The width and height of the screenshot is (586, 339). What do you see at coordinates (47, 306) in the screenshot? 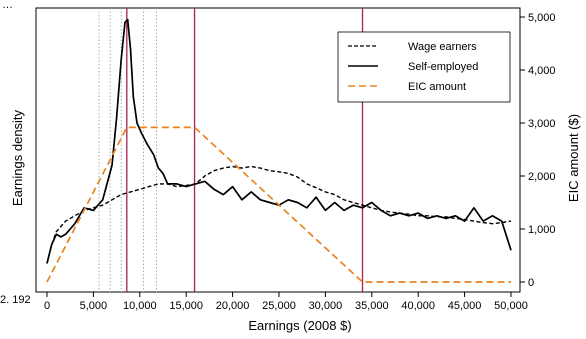
I see `x-tick-label-0: 0` at bounding box center [47, 306].